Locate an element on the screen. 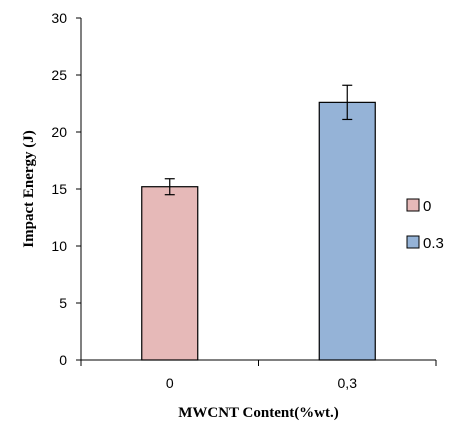 Image resolution: width=453 pixels, height=432 pixels. x-tick-label: 0,3 is located at coordinates (348, 383).